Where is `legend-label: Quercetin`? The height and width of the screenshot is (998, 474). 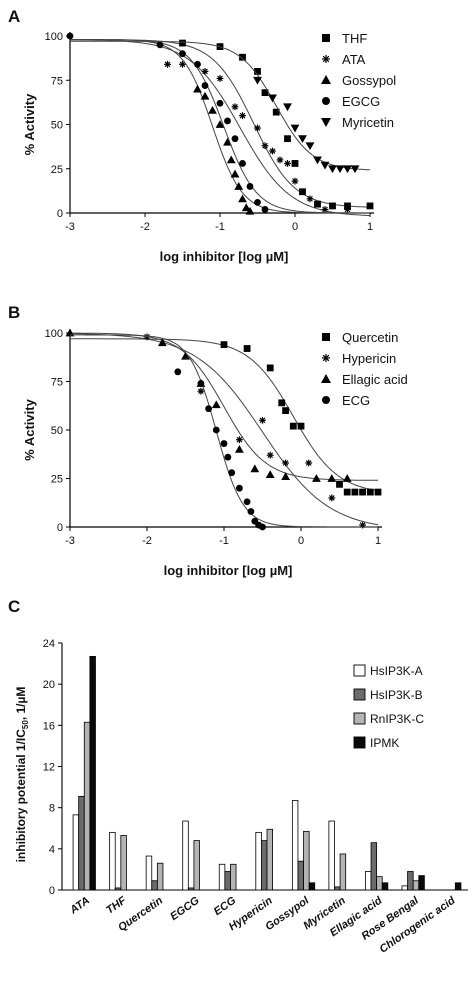
legend-label: Quercetin is located at coordinates (370, 337).